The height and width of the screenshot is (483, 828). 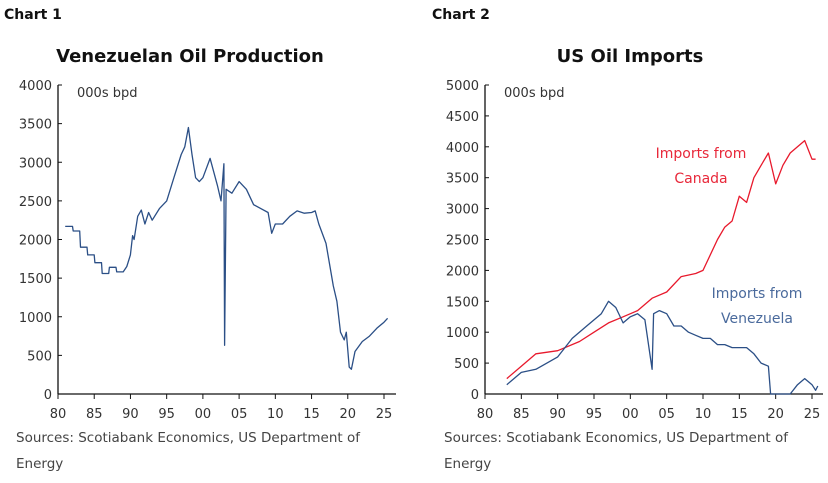 I want to click on chart-1-source-line-2: Energy, so click(x=39, y=464).